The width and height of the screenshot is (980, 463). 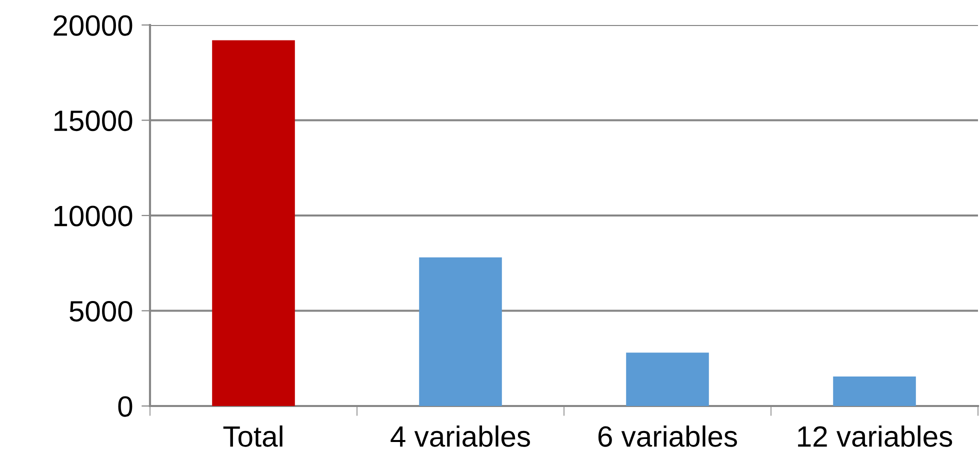 I want to click on y-tick-label: 20000, so click(x=93, y=25).